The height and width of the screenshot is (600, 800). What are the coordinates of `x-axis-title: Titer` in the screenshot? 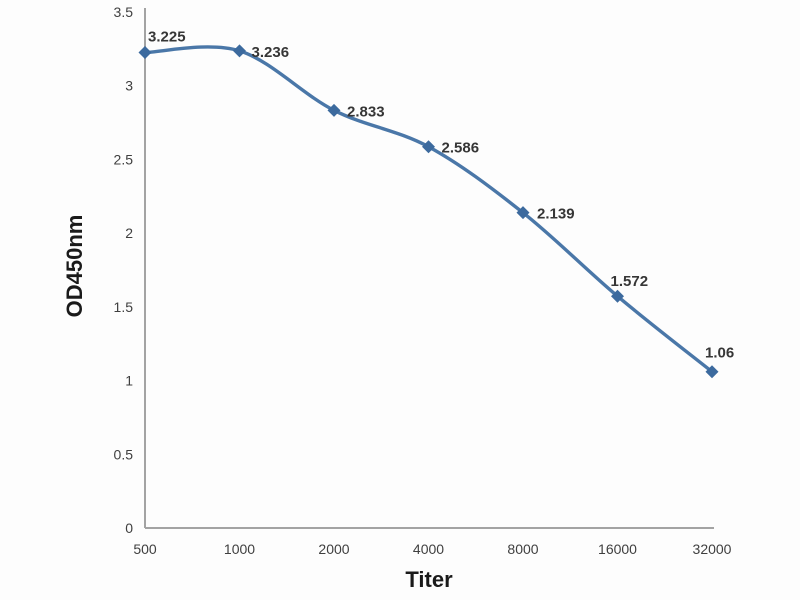 It's located at (429, 579).